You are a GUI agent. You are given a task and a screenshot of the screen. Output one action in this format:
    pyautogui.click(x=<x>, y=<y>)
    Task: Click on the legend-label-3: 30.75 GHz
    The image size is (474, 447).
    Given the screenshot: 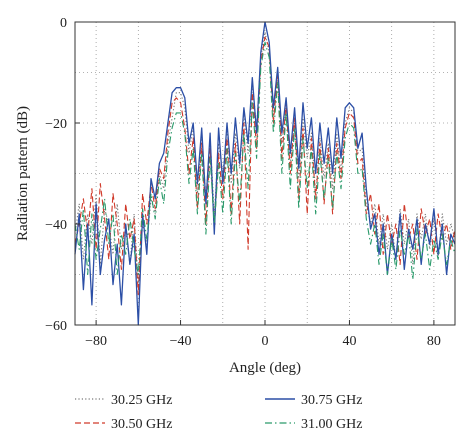 What is the action you would take?
    pyautogui.click(x=331, y=400)
    